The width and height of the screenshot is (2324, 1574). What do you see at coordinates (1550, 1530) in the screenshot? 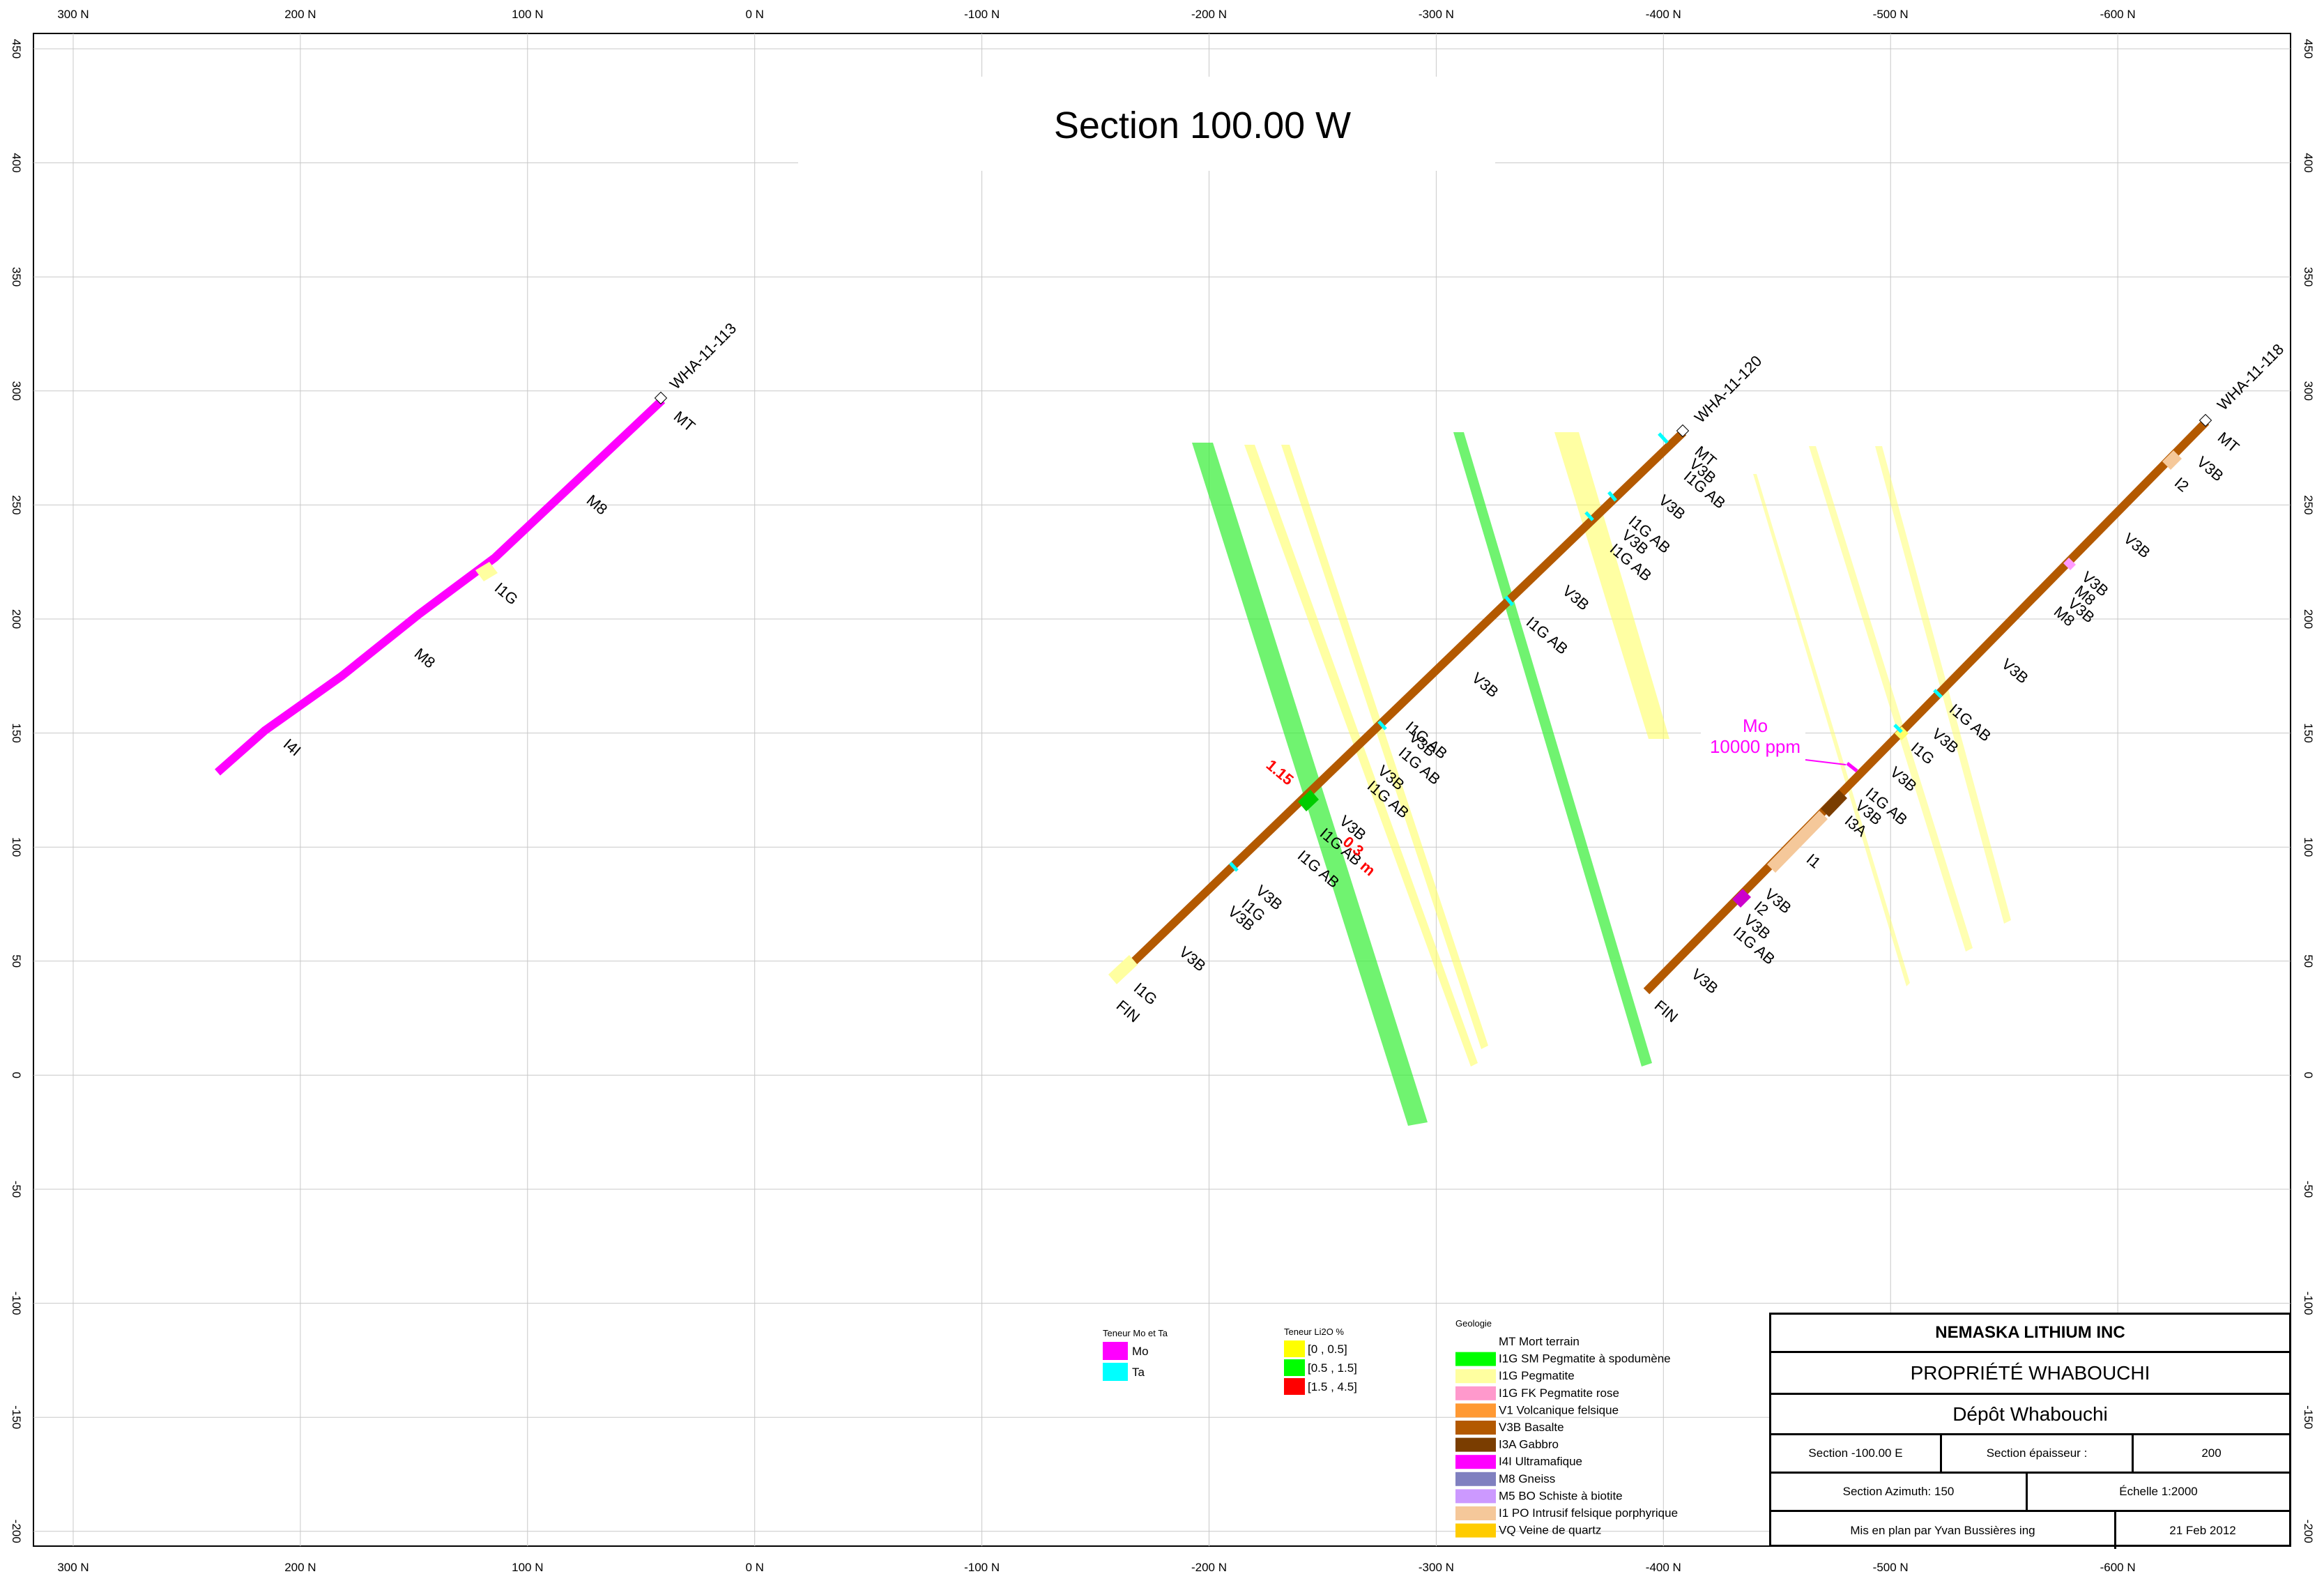
I see `legend-label: VQ Veine de quartz` at bounding box center [1550, 1530].